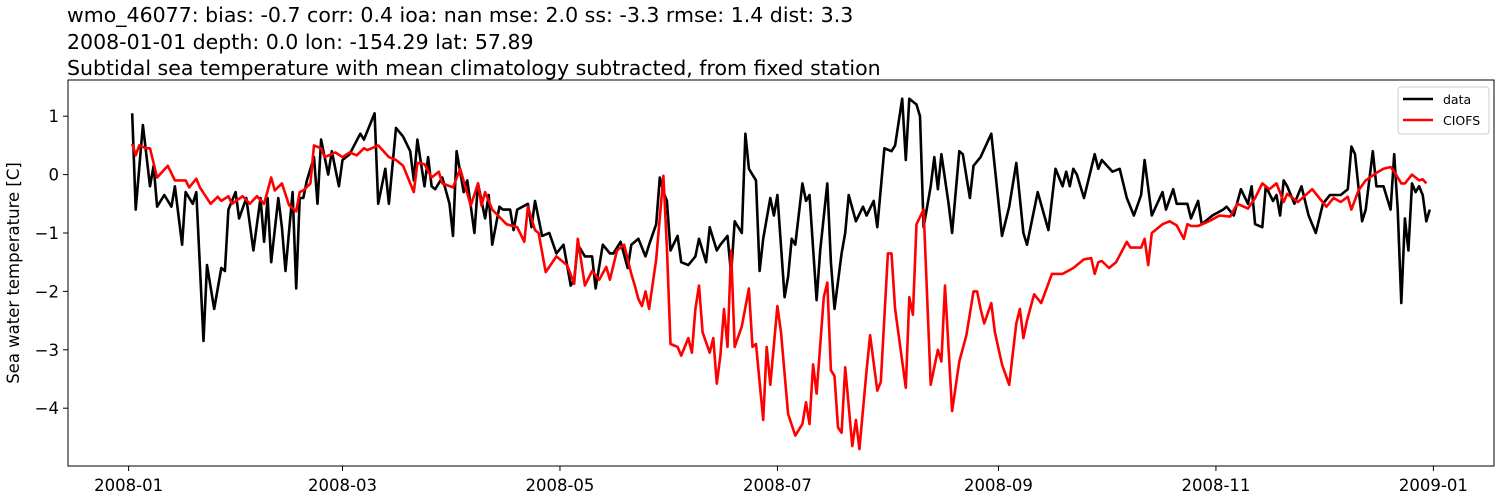 The width and height of the screenshot is (1500, 504). Describe the element at coordinates (1457, 99) in the screenshot. I see `legend-label-data: data` at that location.